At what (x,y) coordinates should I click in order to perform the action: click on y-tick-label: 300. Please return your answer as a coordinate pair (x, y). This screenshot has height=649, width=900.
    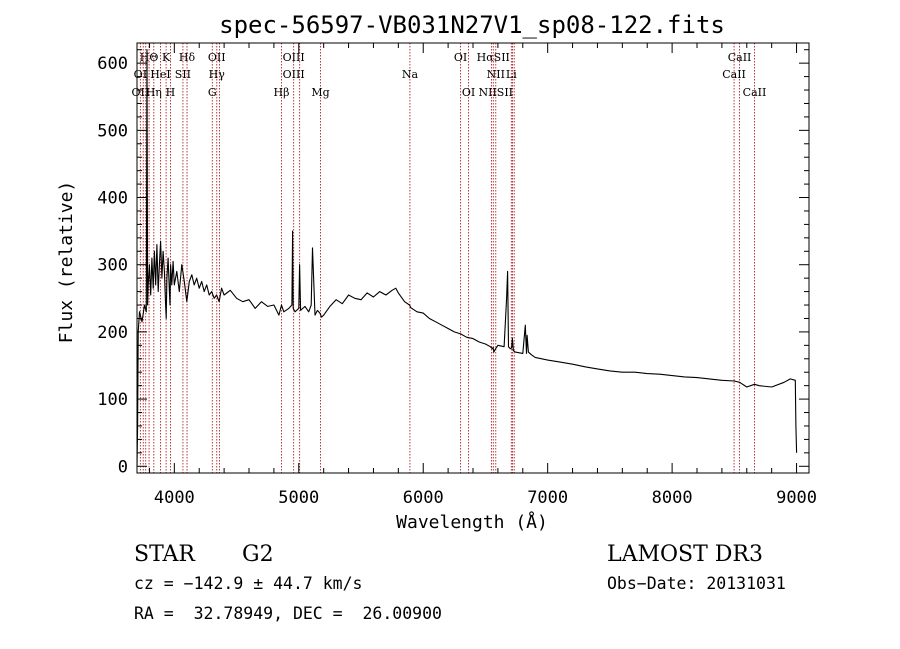
    Looking at the image, I should click on (112, 266).